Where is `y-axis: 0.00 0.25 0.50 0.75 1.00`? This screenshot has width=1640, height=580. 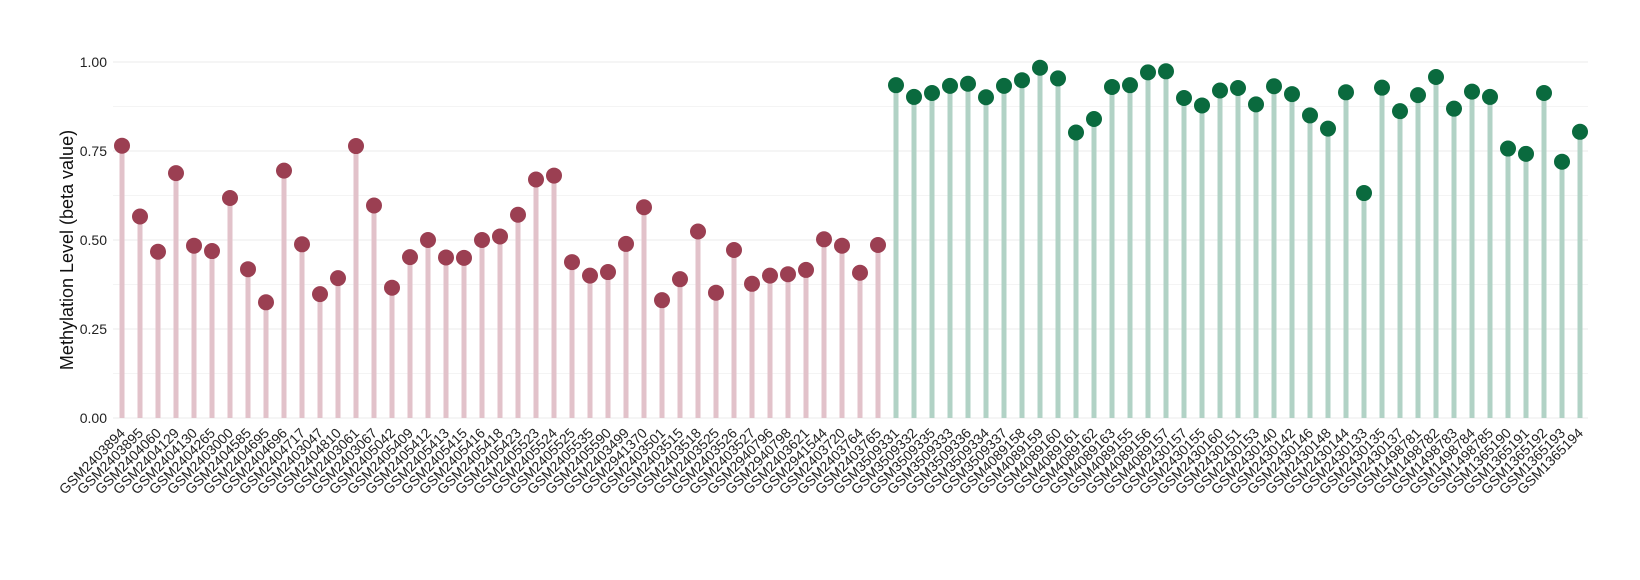 y-axis: 0.00 0.25 0.50 0.75 1.00 is located at coordinates (93, 240).